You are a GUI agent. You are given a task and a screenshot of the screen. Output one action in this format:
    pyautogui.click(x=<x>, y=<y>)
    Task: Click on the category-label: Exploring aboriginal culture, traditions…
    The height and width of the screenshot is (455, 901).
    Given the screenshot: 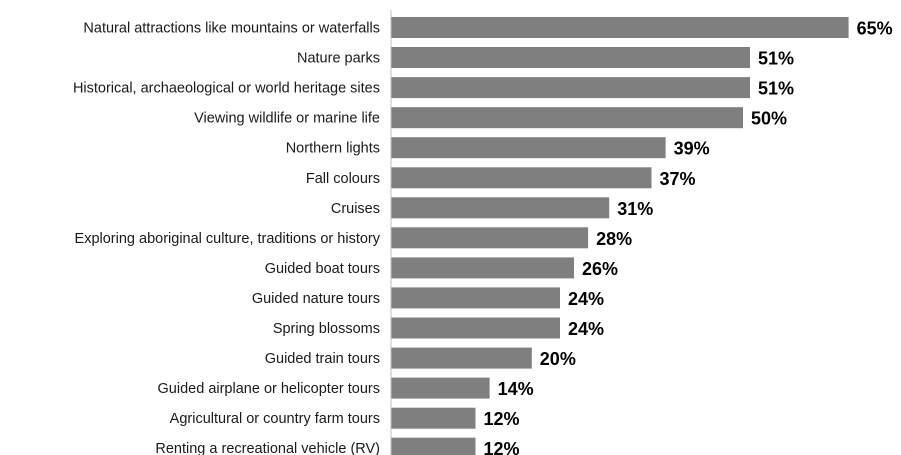 What is the action you would take?
    pyautogui.click(x=228, y=239)
    